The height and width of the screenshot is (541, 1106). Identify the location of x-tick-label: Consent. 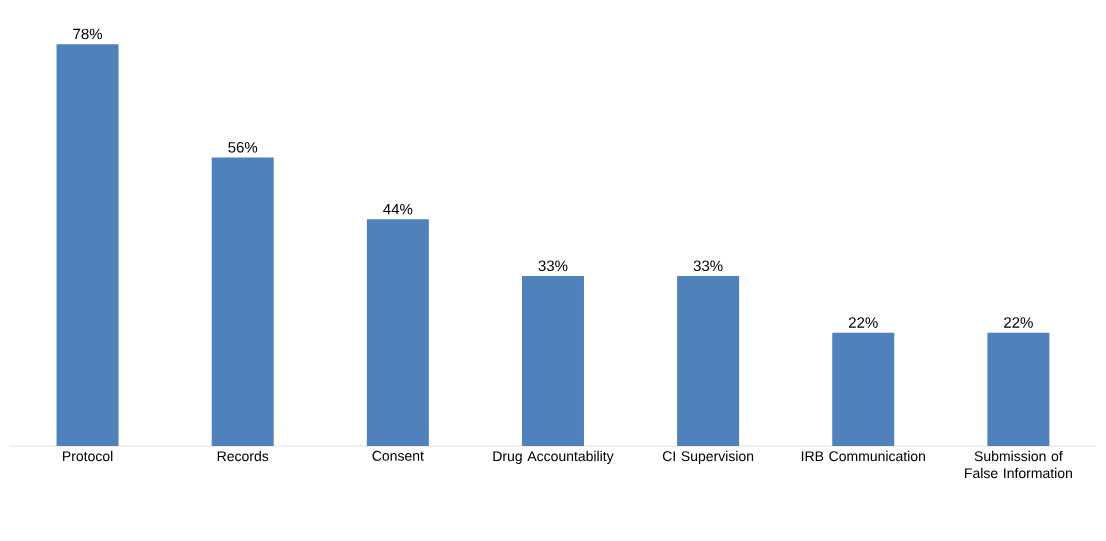
(398, 455).